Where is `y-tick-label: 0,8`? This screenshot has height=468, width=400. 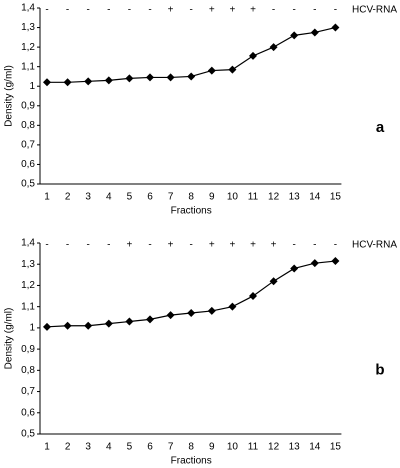 y-tick-label: 0,8 is located at coordinates (28, 370).